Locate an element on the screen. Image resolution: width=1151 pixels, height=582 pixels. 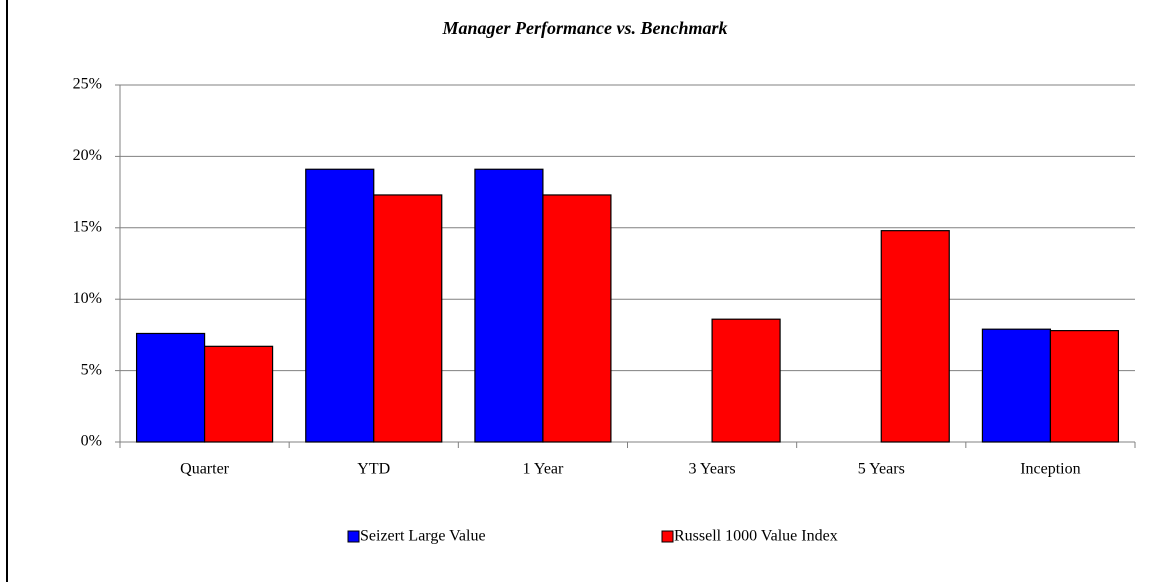
x-tick-label: 3 Years is located at coordinates (712, 469).